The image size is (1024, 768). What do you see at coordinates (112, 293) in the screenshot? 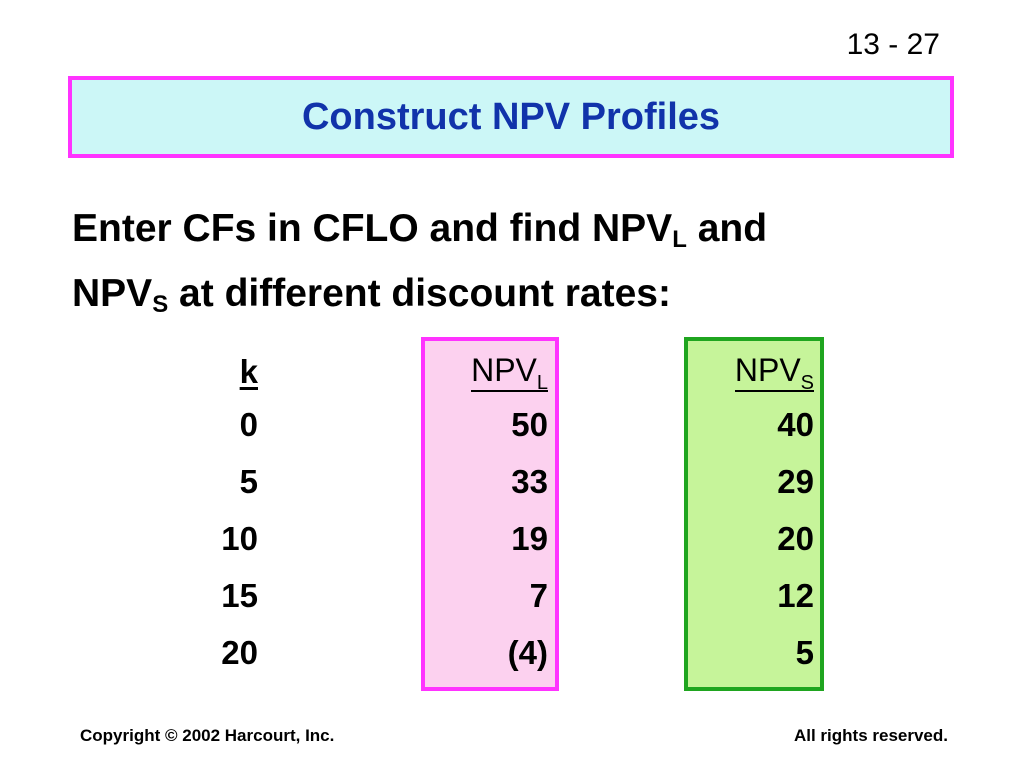
I see `intro-part3: NPV` at bounding box center [112, 293].